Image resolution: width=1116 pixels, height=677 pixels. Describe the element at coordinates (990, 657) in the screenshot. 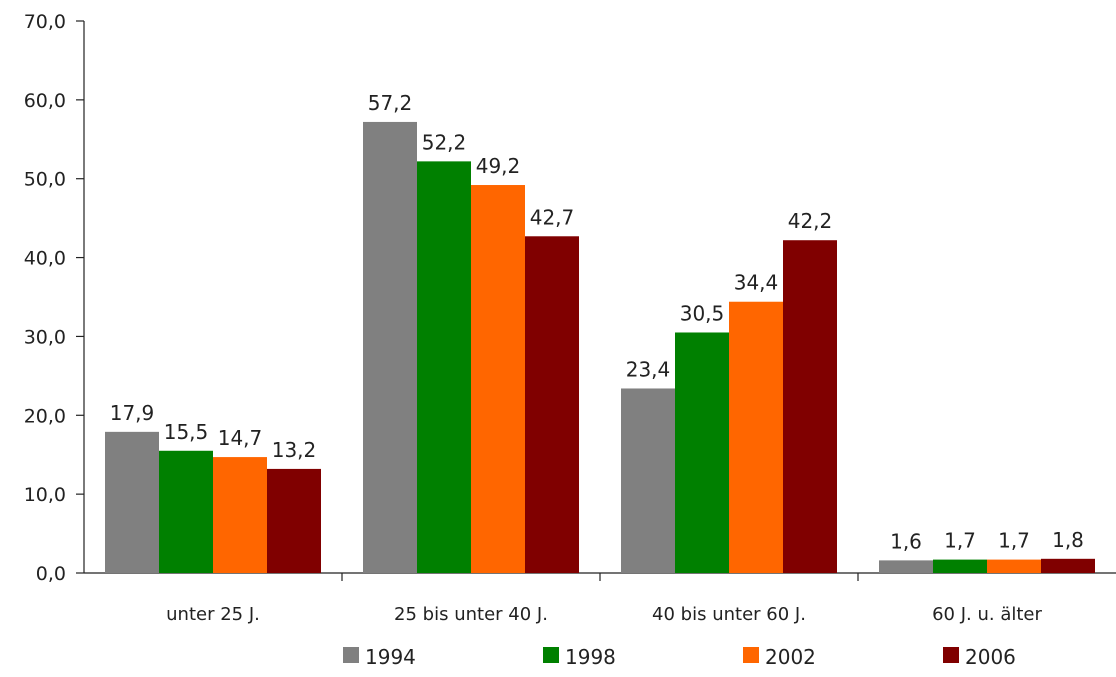

I see `legend-label: 2006` at that location.